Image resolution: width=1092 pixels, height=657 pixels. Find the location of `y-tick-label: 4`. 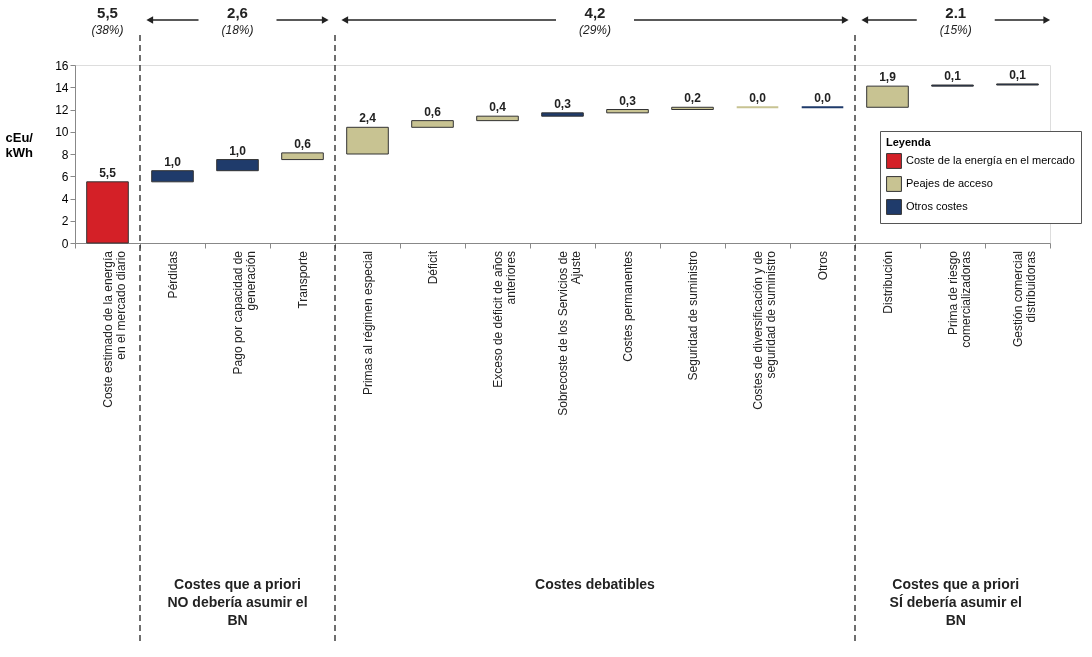

y-tick-label: 4 is located at coordinates (65, 199).